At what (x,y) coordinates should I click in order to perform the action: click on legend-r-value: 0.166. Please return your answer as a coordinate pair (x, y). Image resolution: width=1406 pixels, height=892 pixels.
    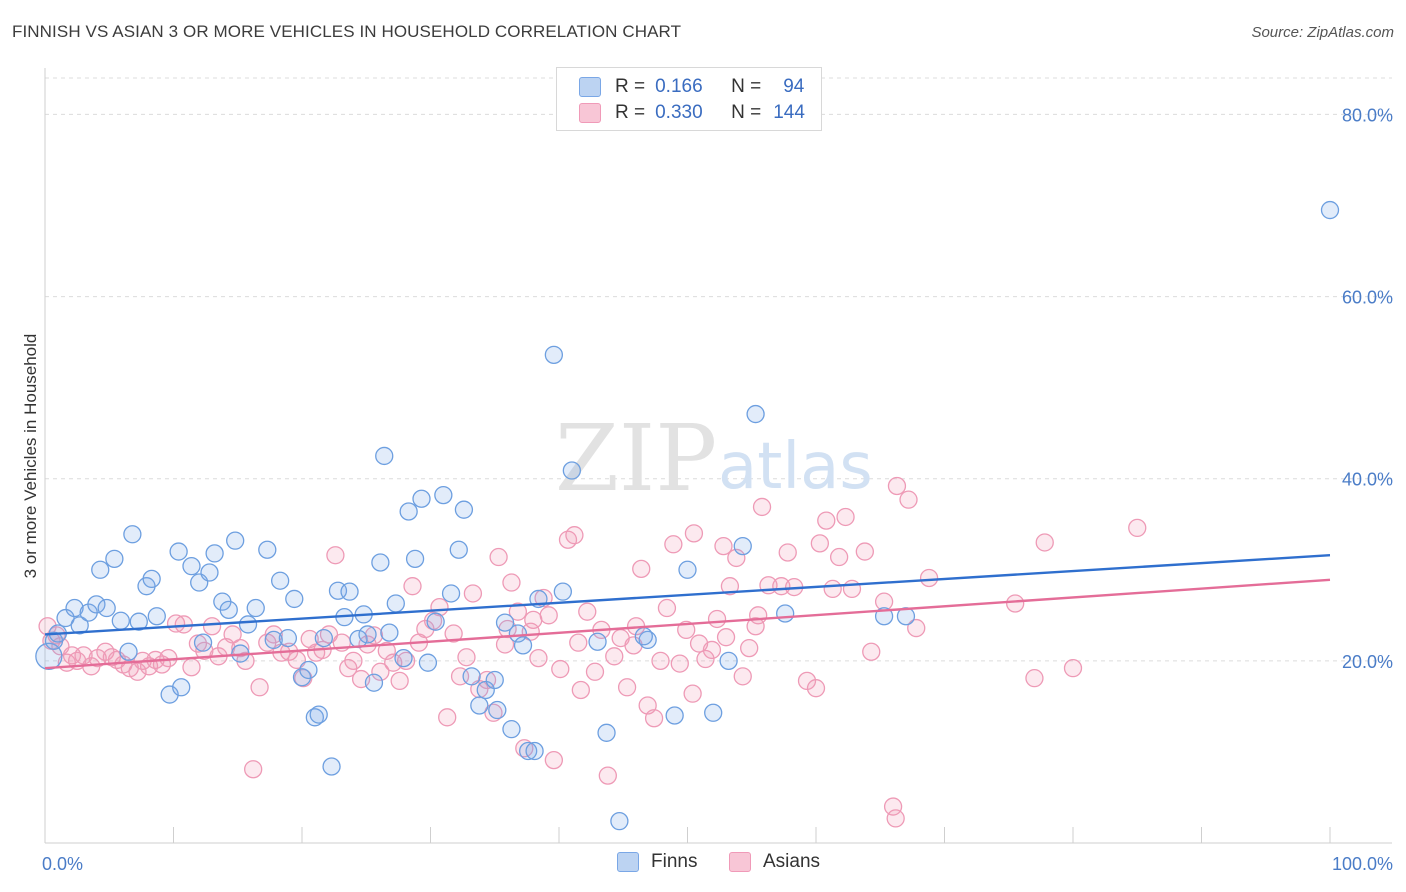
    Looking at the image, I should click on (679, 86).